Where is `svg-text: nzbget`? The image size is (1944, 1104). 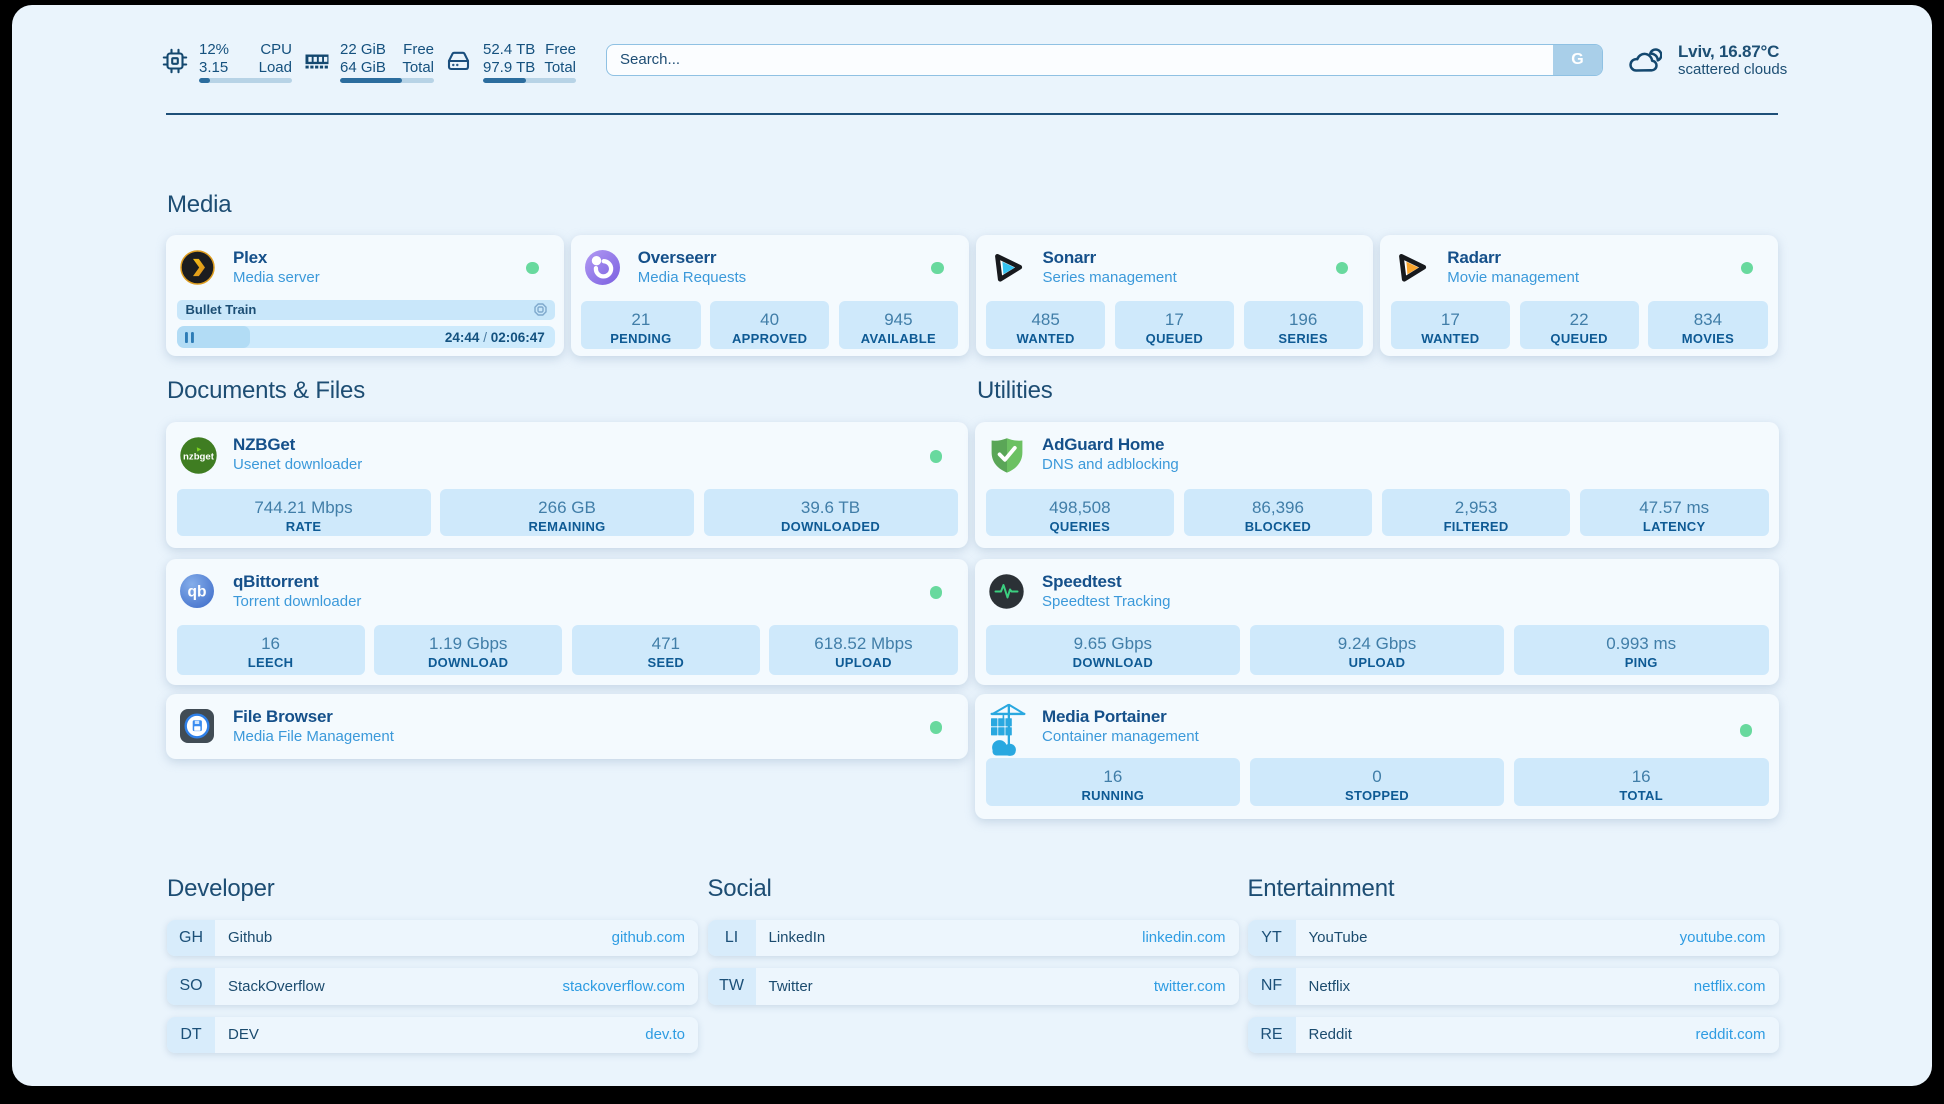 svg-text: nzbget is located at coordinates (199, 457).